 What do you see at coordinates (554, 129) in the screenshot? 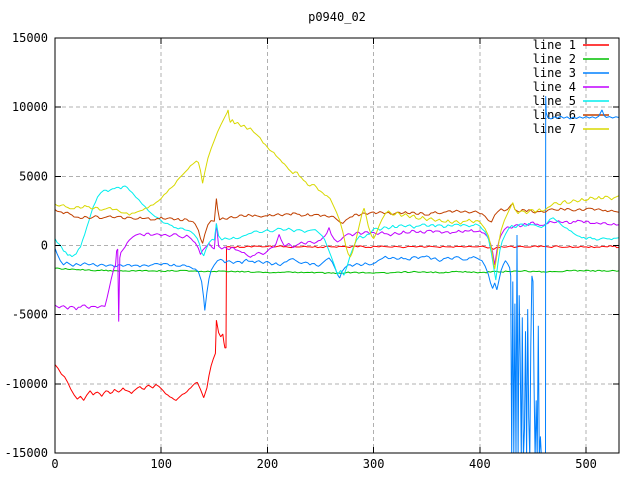
I see `legend-label: line 7` at bounding box center [554, 129].